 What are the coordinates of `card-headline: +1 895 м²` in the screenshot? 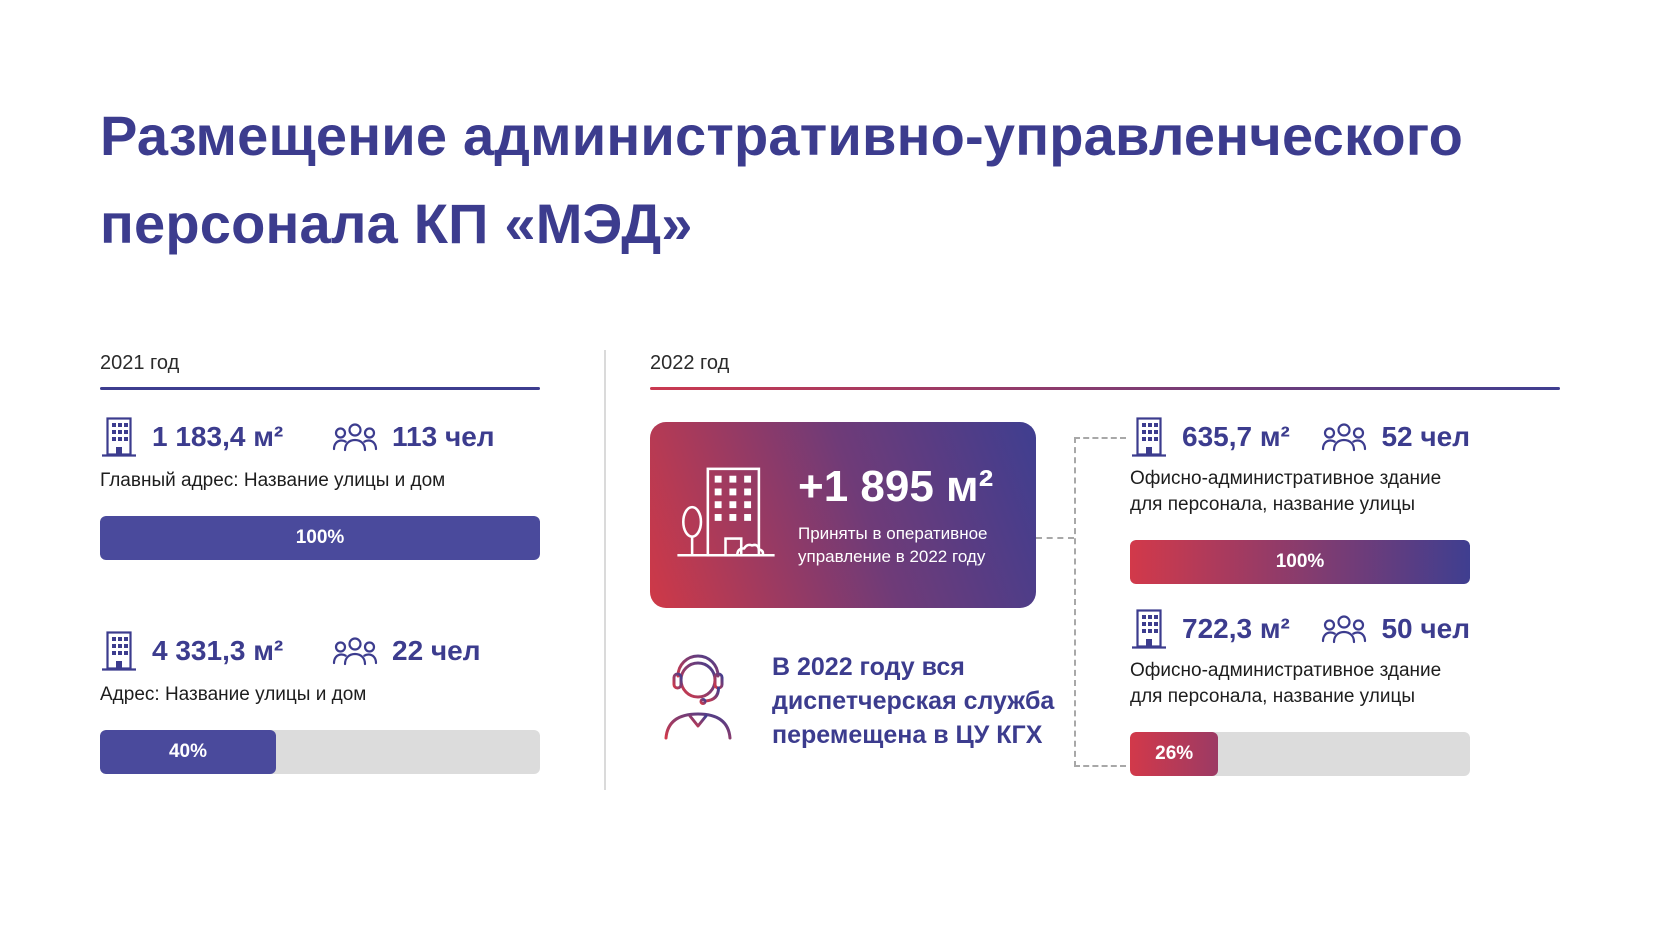 It's located at (896, 486).